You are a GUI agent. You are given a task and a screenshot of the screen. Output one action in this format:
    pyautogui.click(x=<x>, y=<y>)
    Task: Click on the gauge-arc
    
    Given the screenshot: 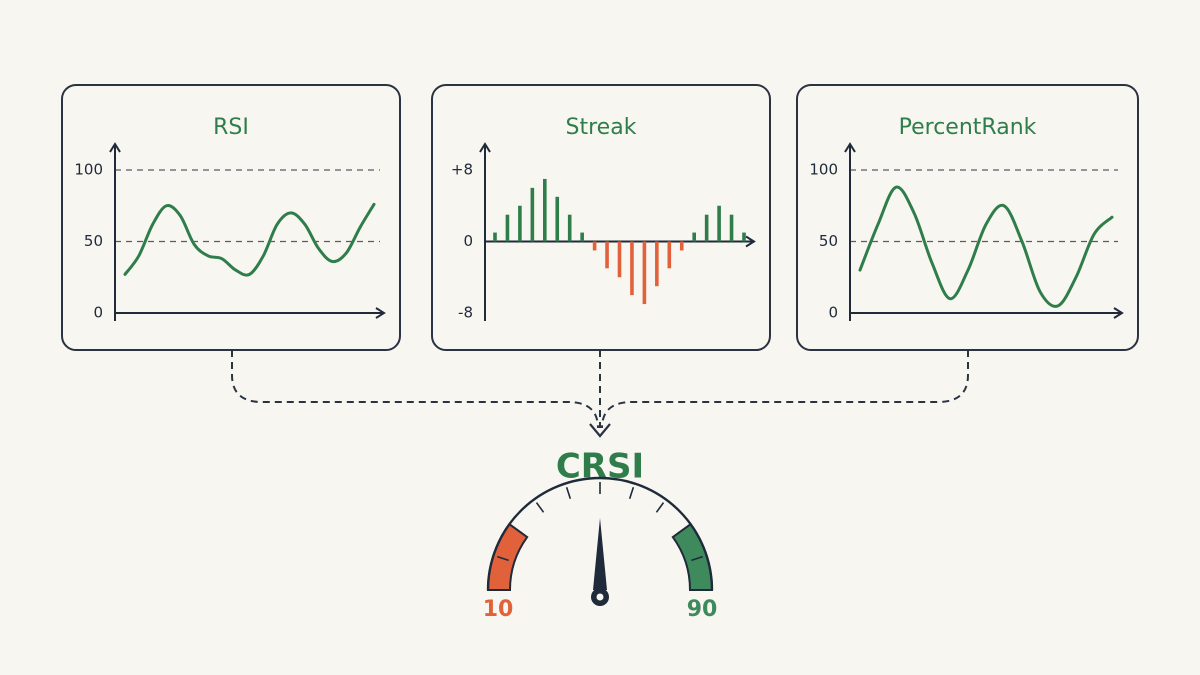 What is the action you would take?
    pyautogui.click(x=600, y=533)
    